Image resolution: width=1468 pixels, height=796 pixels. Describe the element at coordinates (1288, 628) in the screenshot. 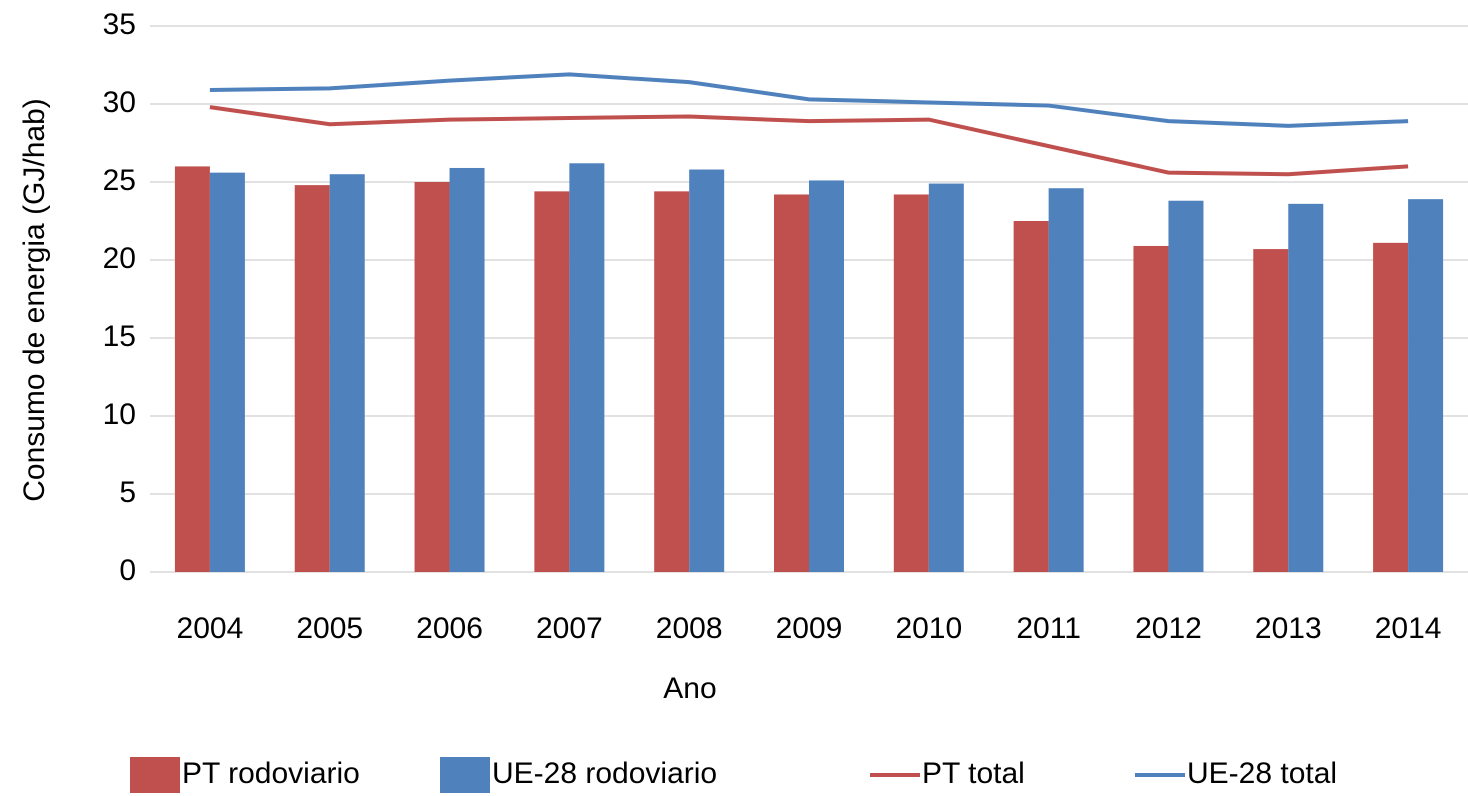

I see `x-tick-label: 2013` at that location.